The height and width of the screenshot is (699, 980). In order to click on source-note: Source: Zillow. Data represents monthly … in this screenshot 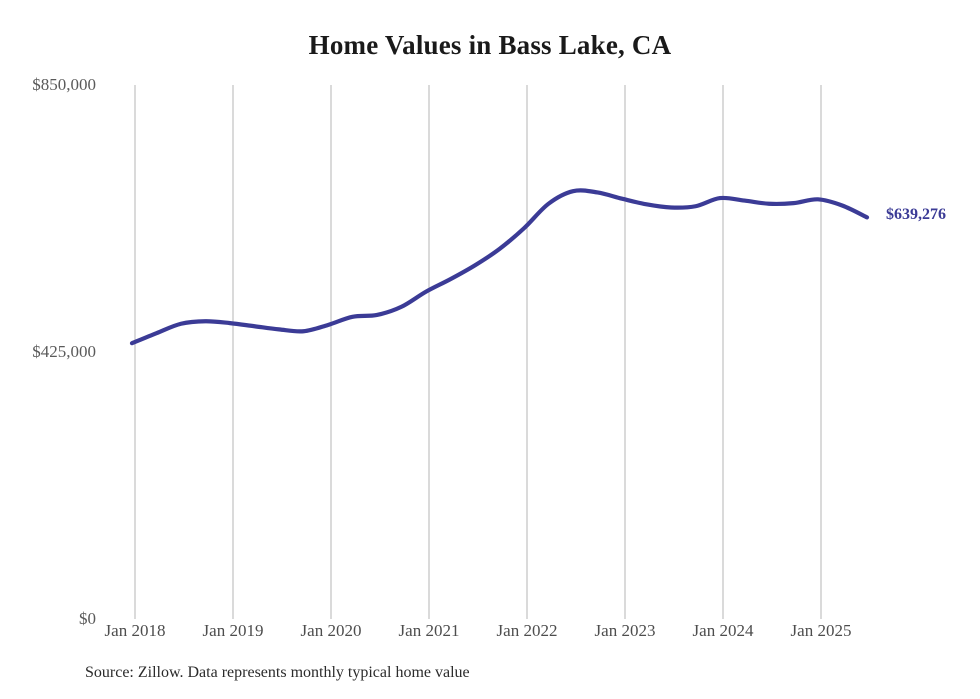, I will do `click(277, 672)`.